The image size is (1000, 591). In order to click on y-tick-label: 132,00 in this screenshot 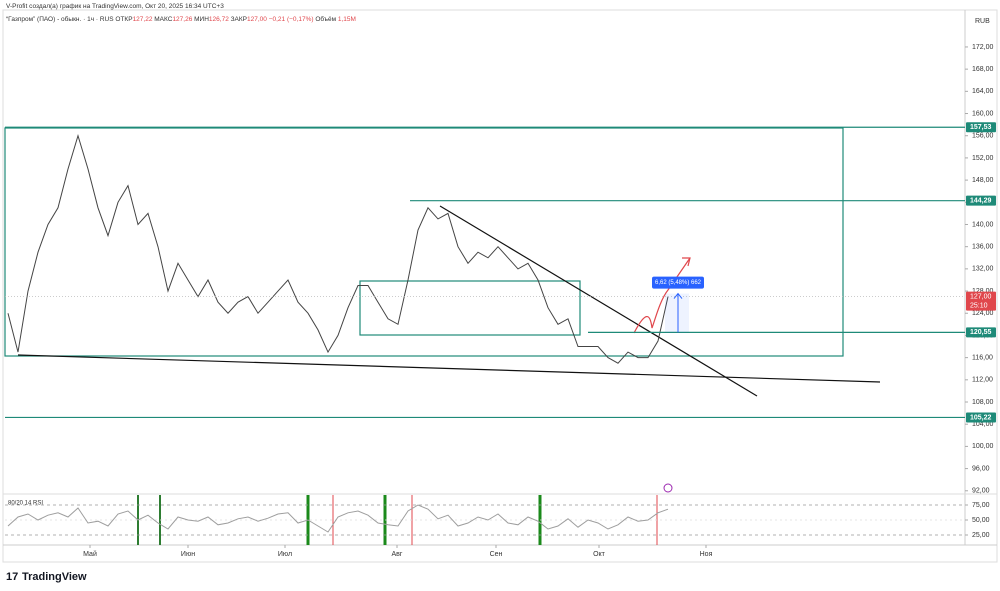, I will do `click(983, 269)`.